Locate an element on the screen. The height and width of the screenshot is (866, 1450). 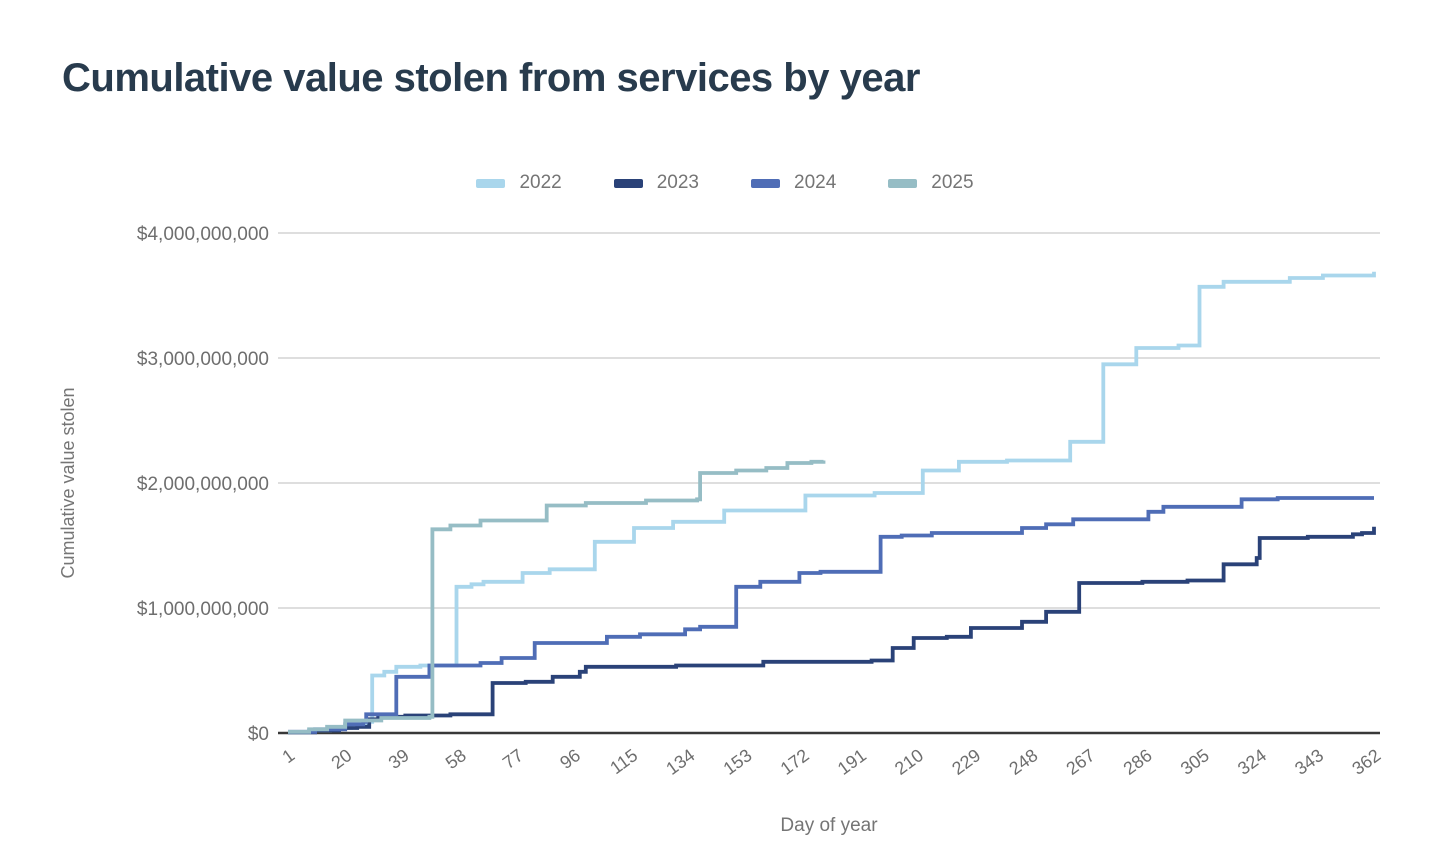
y-tick-label: $1,000,000,000 is located at coordinates (203, 609).